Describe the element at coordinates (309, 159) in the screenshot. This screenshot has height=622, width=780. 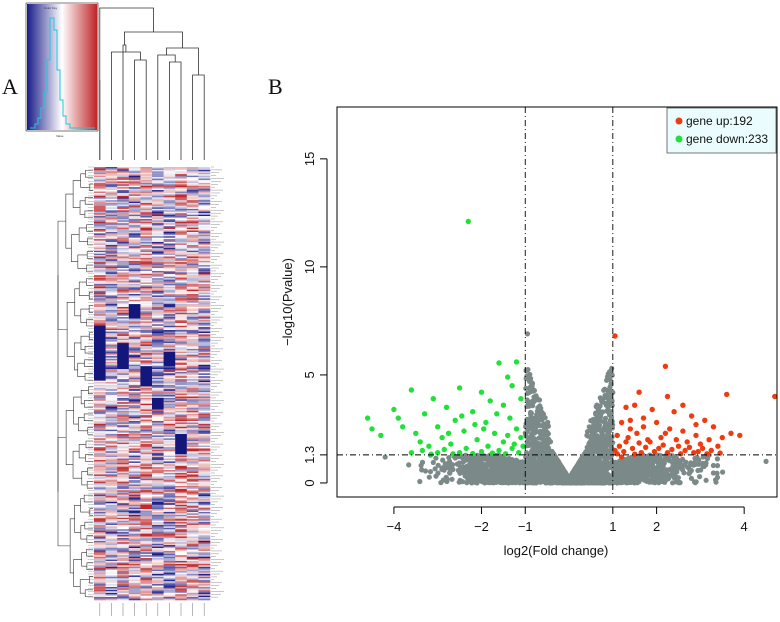
I see `y-tick-label: 15` at that location.